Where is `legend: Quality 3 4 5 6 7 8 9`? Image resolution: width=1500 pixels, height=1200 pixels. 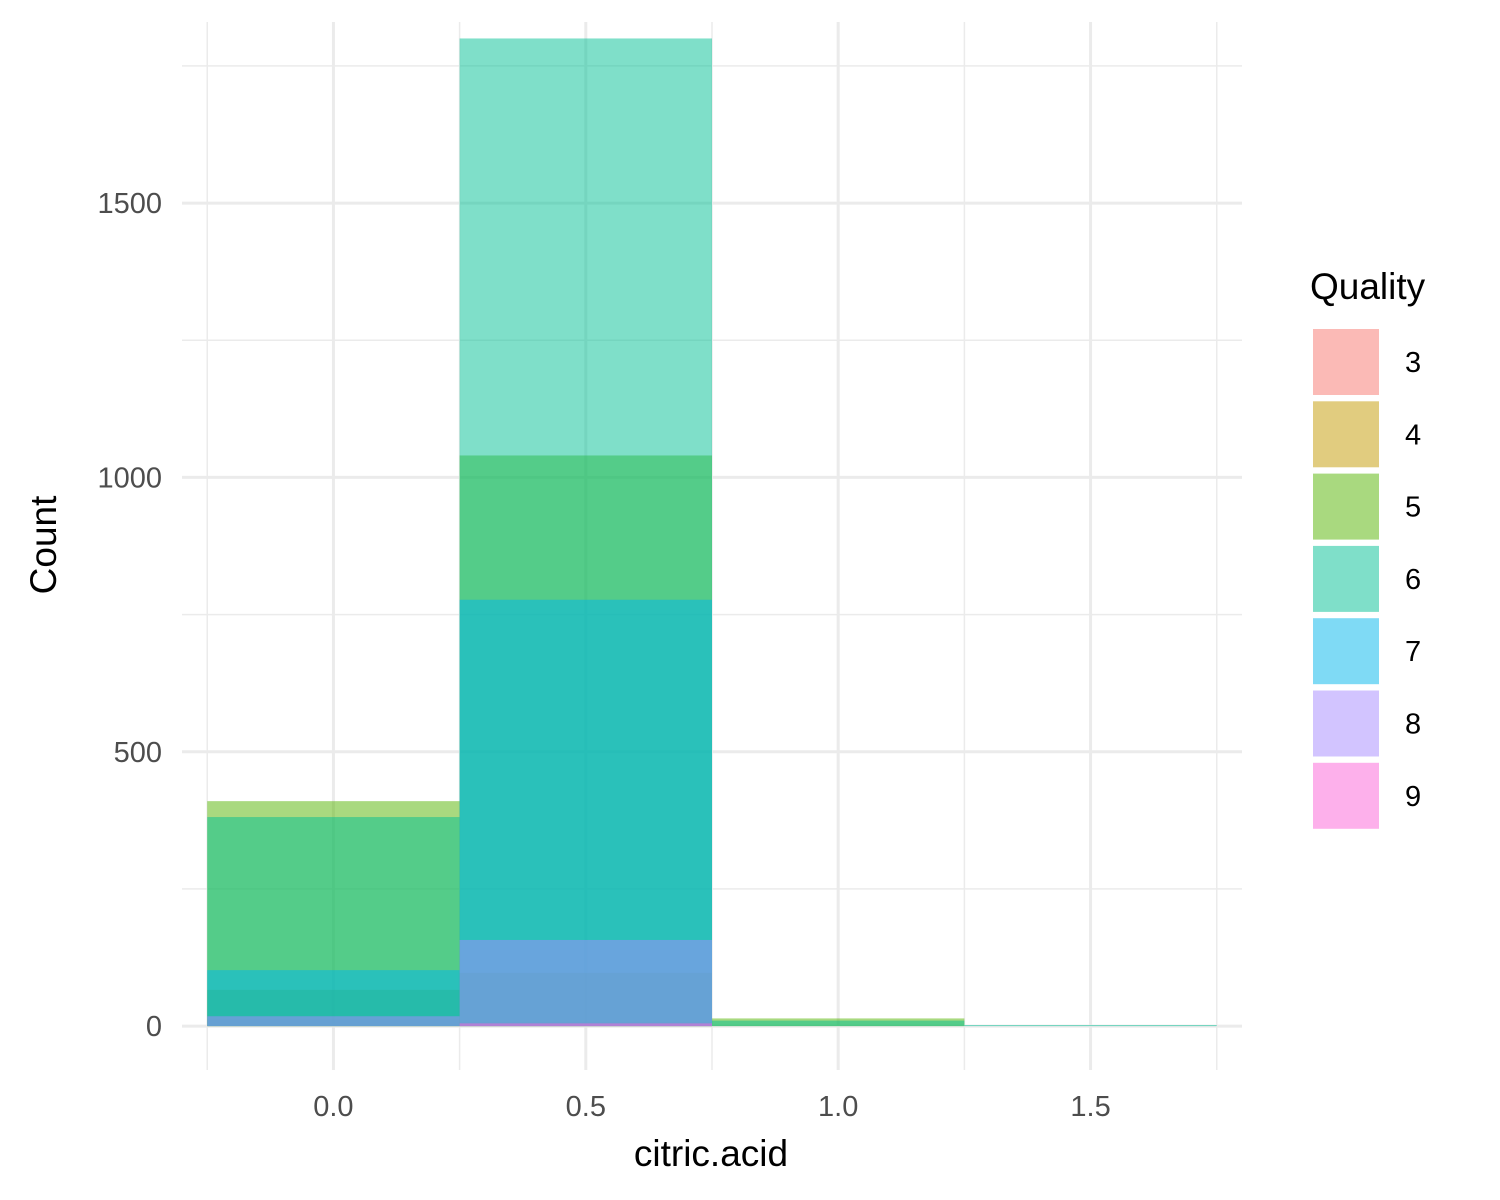 legend: Quality 3 4 5 6 7 8 9 is located at coordinates (1368, 547).